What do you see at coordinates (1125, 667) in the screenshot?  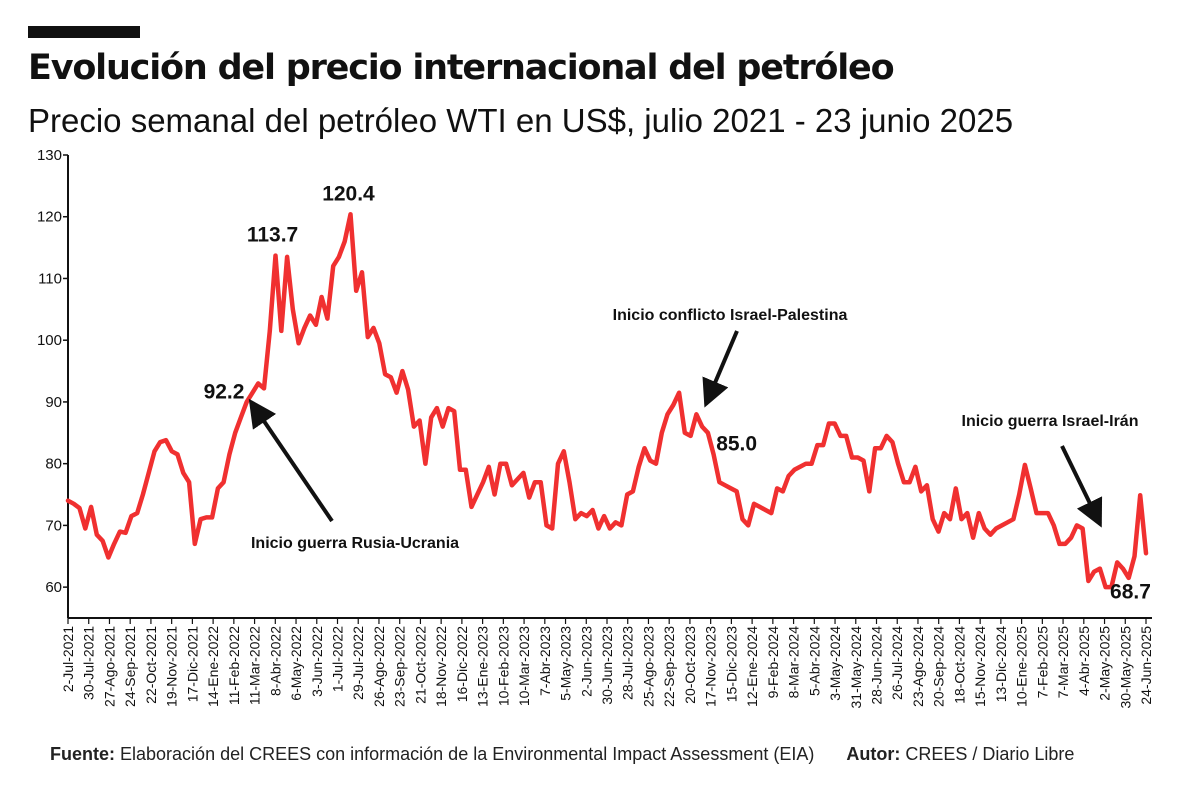 I see `x-tick-label: 30-May-2025` at bounding box center [1125, 667].